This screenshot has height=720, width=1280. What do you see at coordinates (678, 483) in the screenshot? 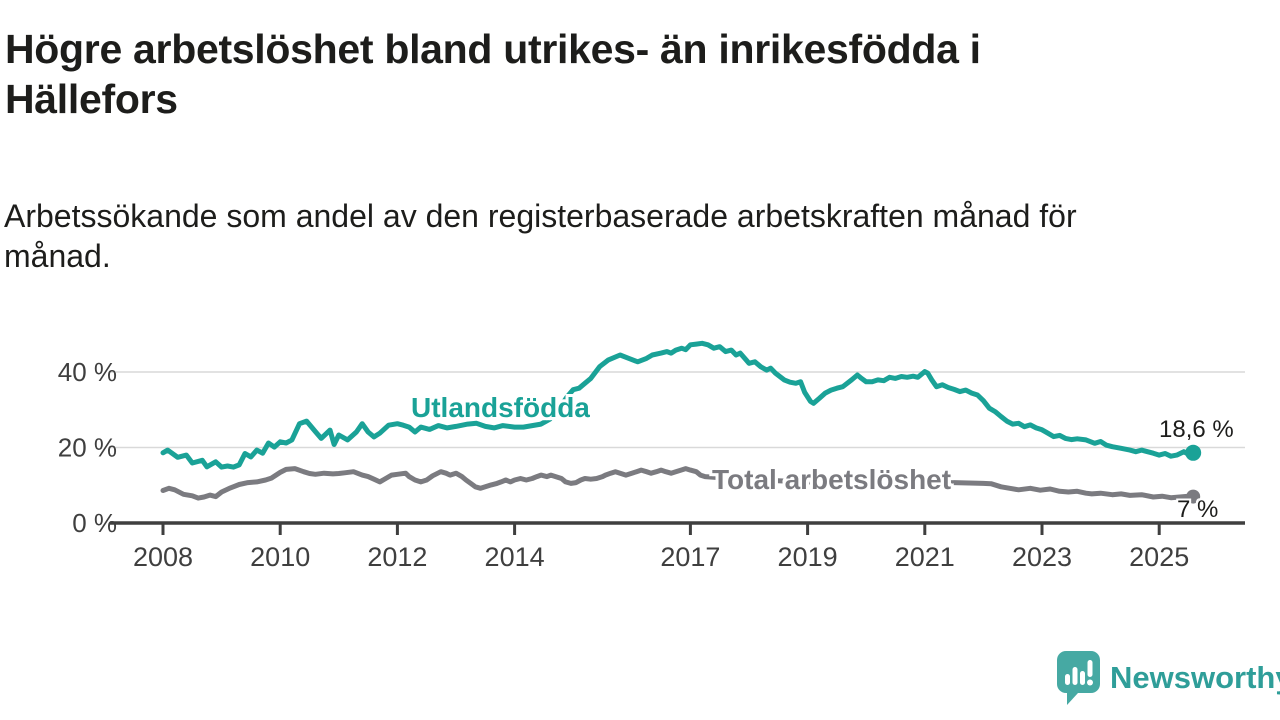
I see `series-line-total-arbetsloshet` at bounding box center [678, 483].